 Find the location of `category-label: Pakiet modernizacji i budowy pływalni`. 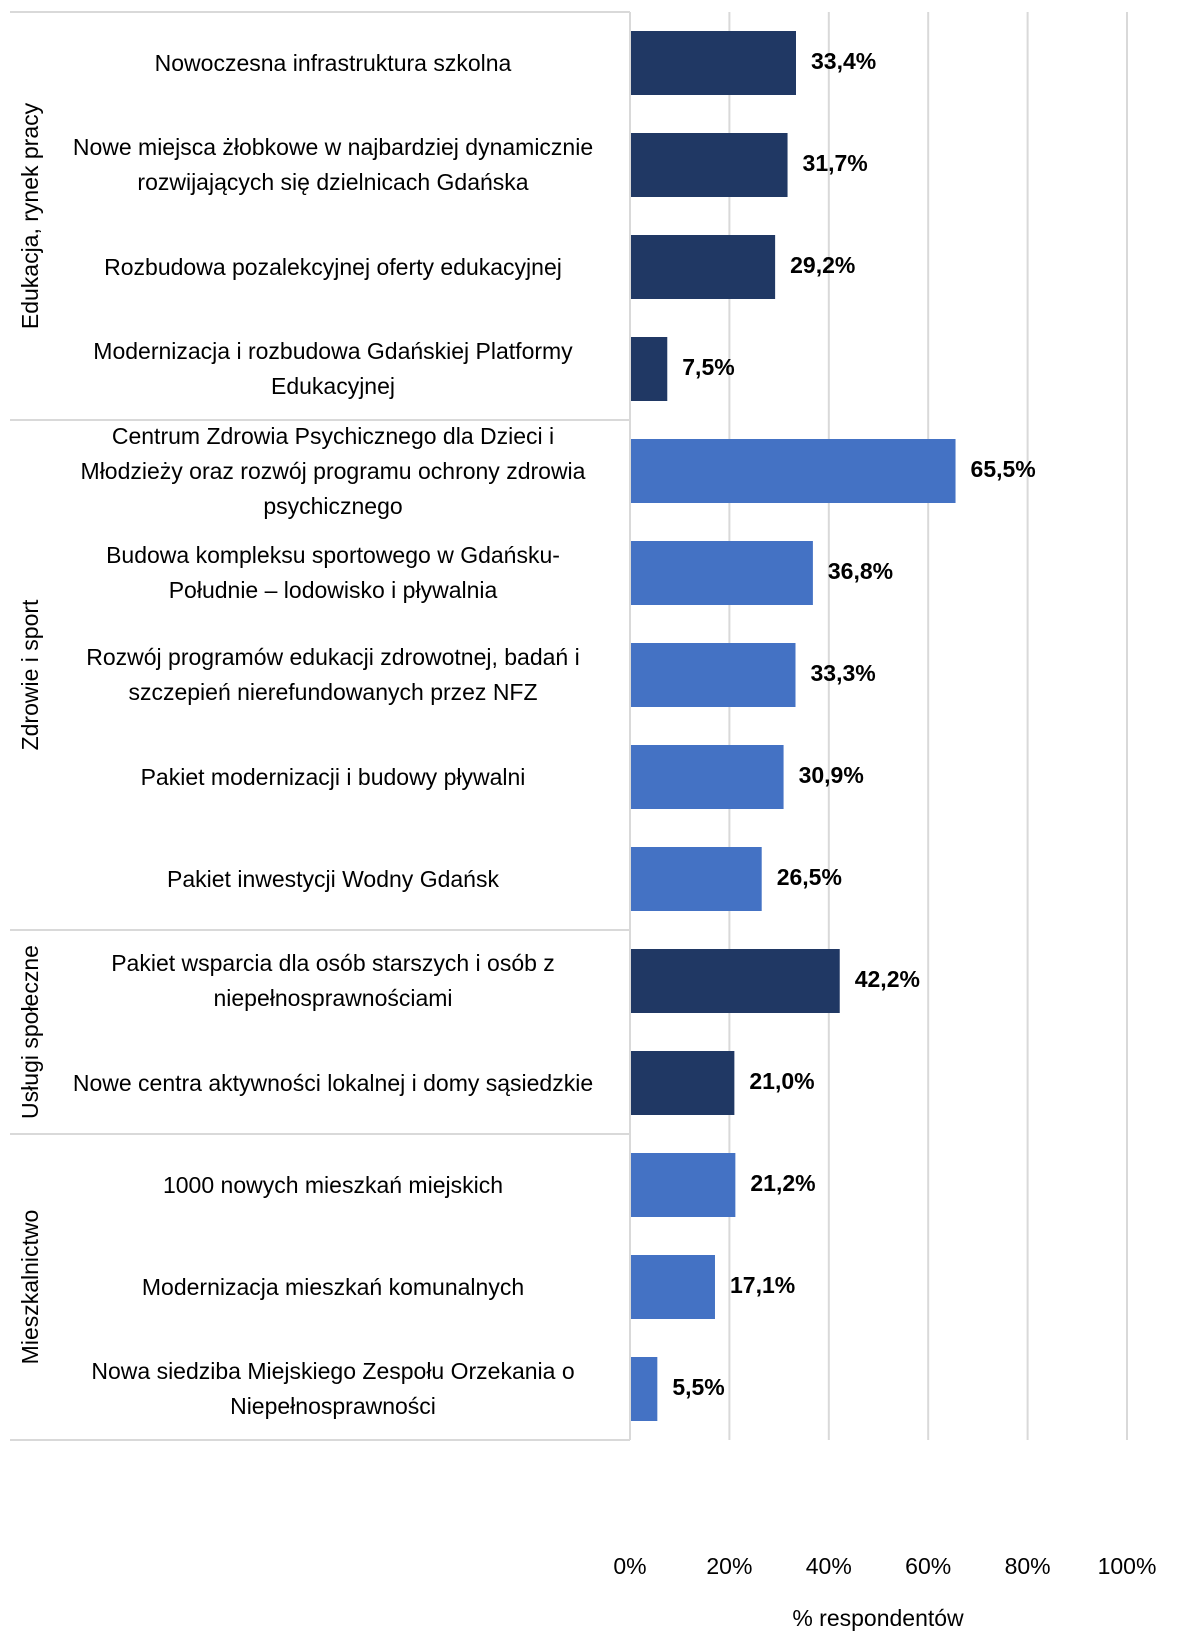

category-label: Pakiet modernizacji i budowy pływalni is located at coordinates (333, 776).